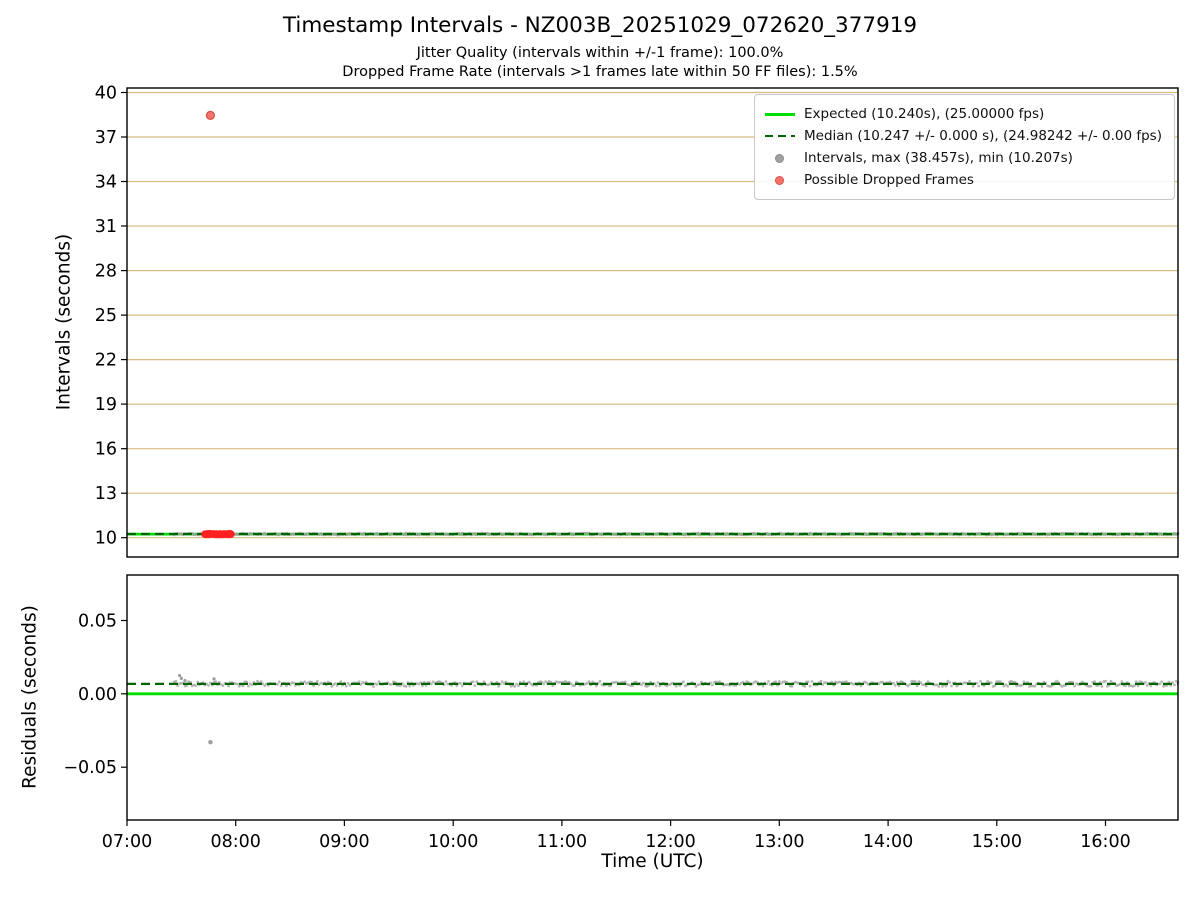  I want to click on legend-label: Expected (10.240s), (25.00000 fps), so click(924, 114).